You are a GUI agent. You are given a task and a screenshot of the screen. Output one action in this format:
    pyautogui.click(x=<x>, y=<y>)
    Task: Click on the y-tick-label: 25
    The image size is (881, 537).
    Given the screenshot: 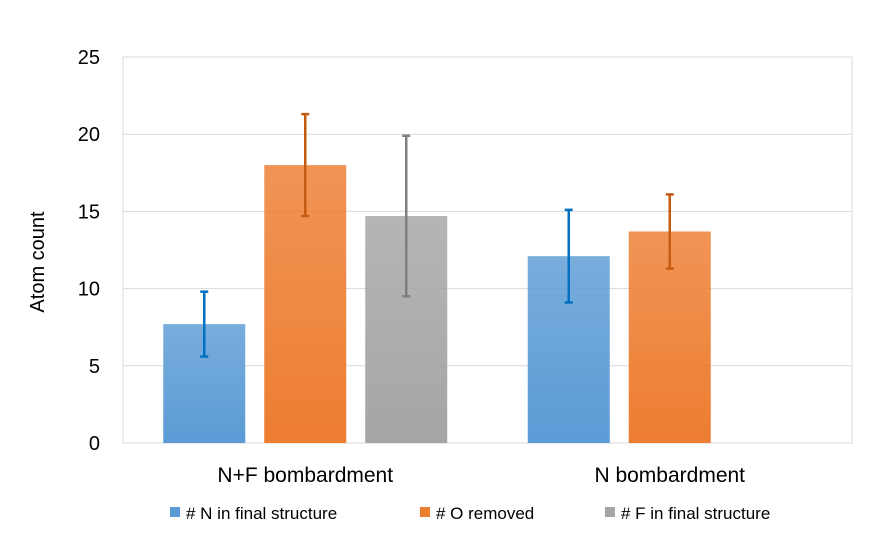 What is the action you would take?
    pyautogui.click(x=89, y=58)
    